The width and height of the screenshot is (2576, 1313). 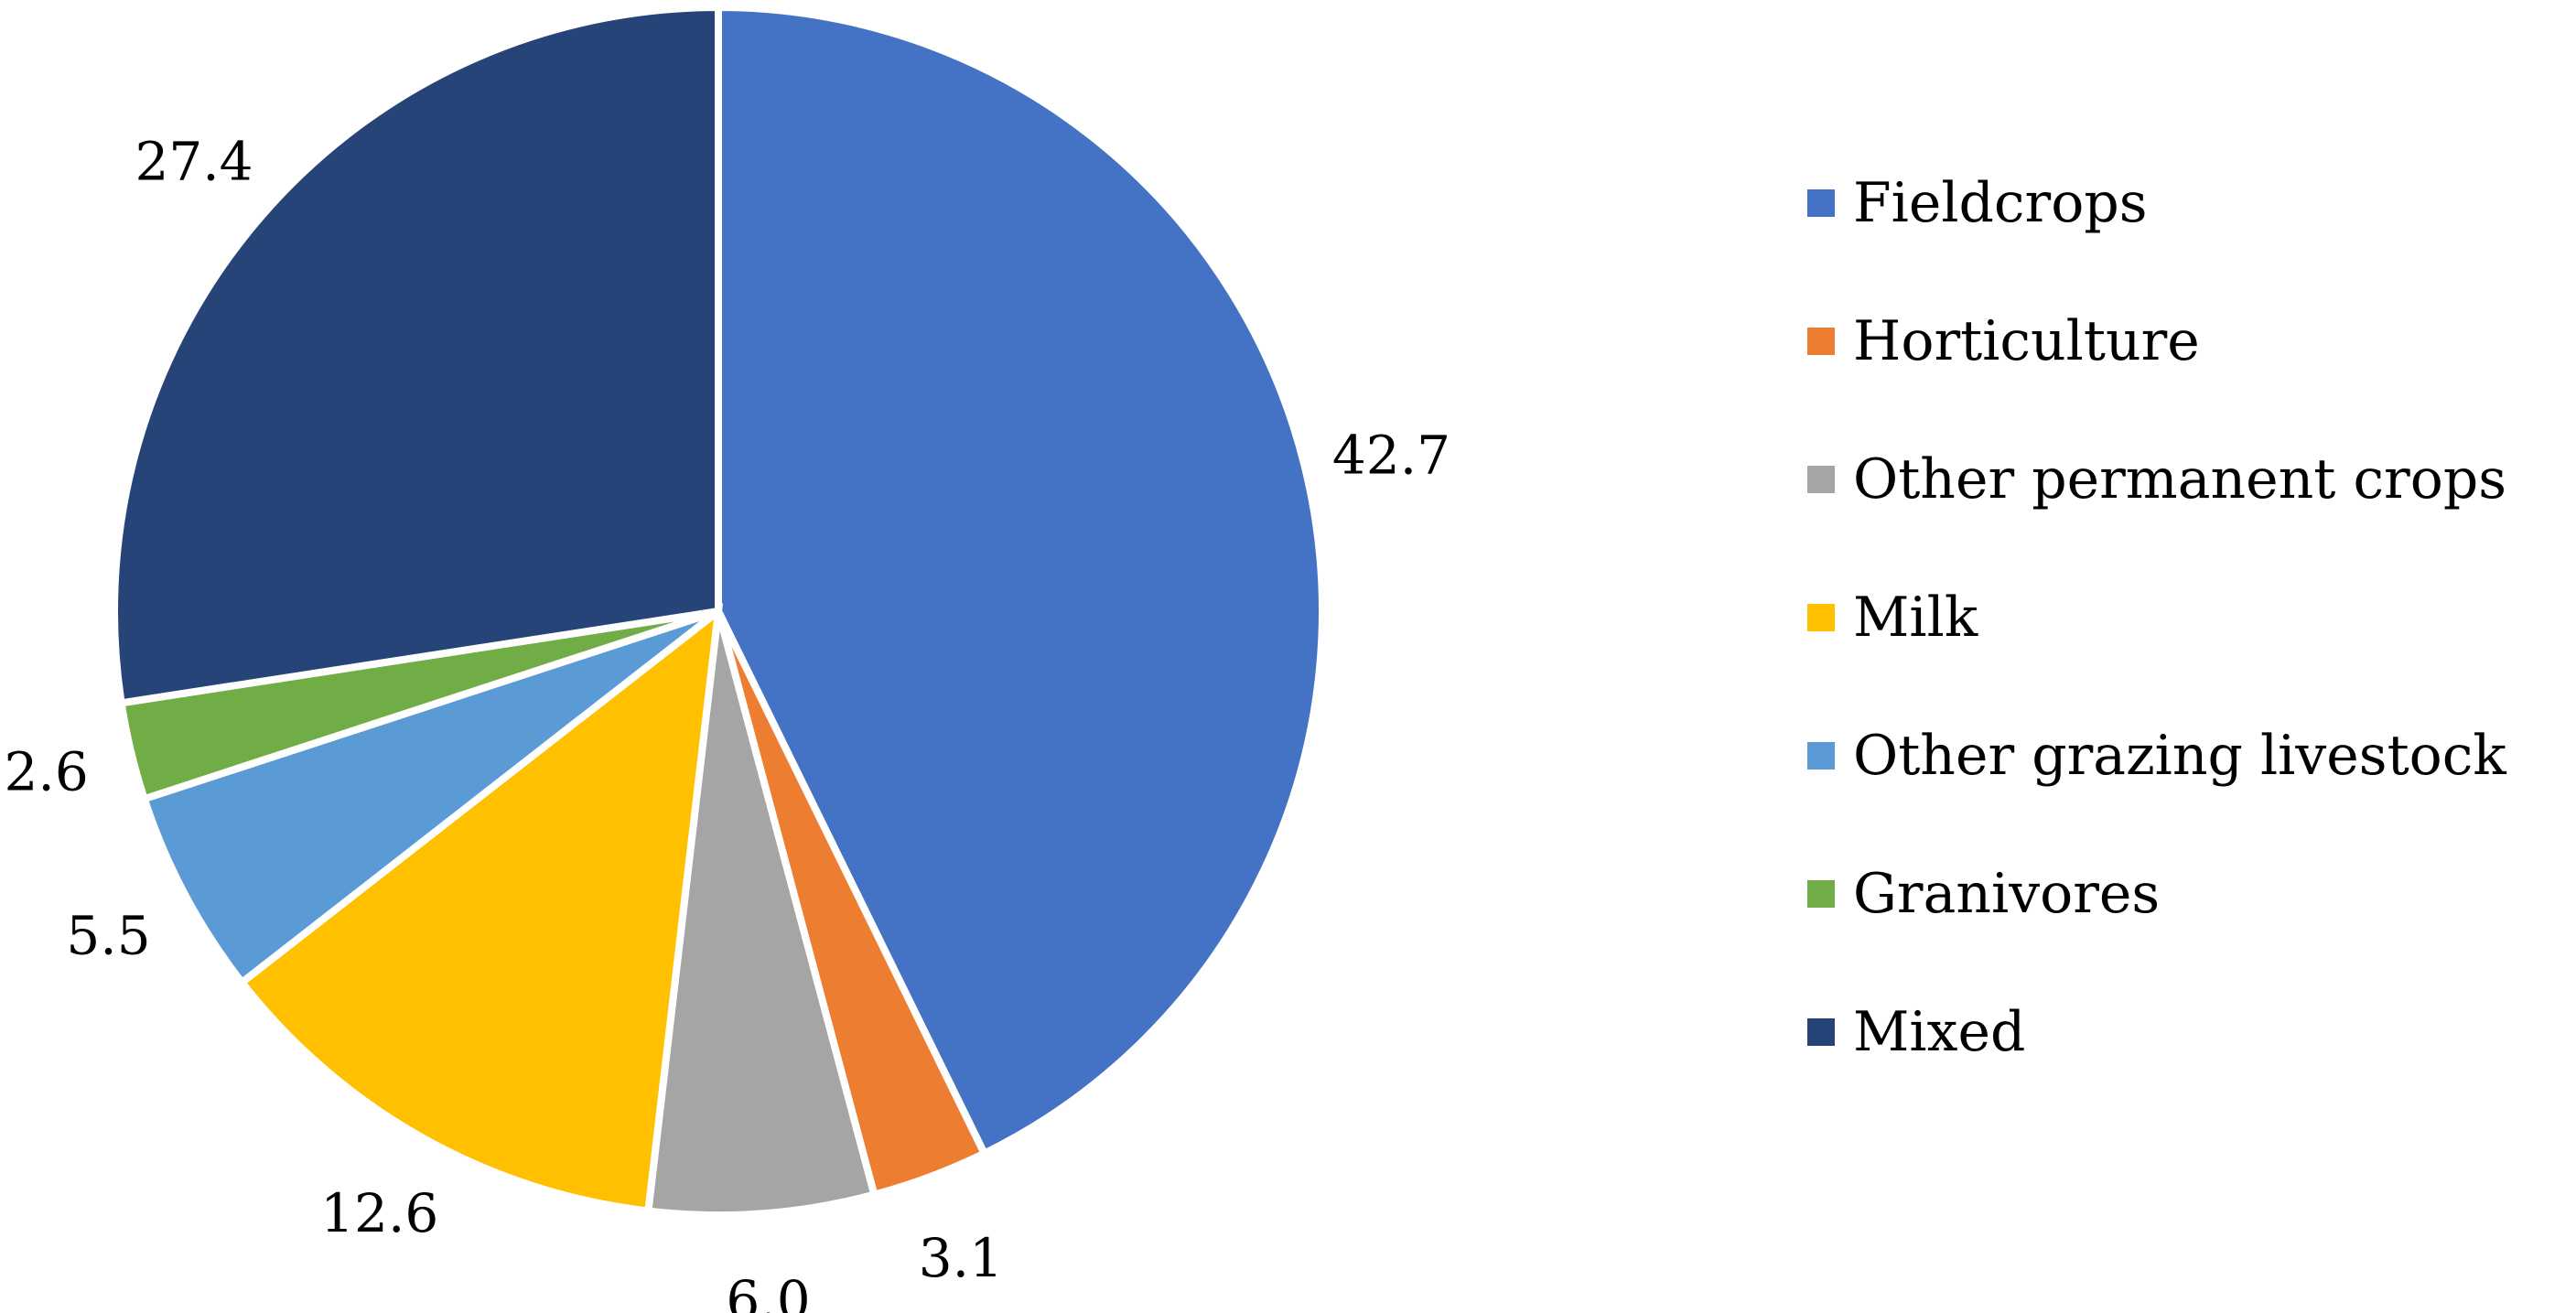 I want to click on pie-slice-other-grazing-livestock, so click(x=430, y=798).